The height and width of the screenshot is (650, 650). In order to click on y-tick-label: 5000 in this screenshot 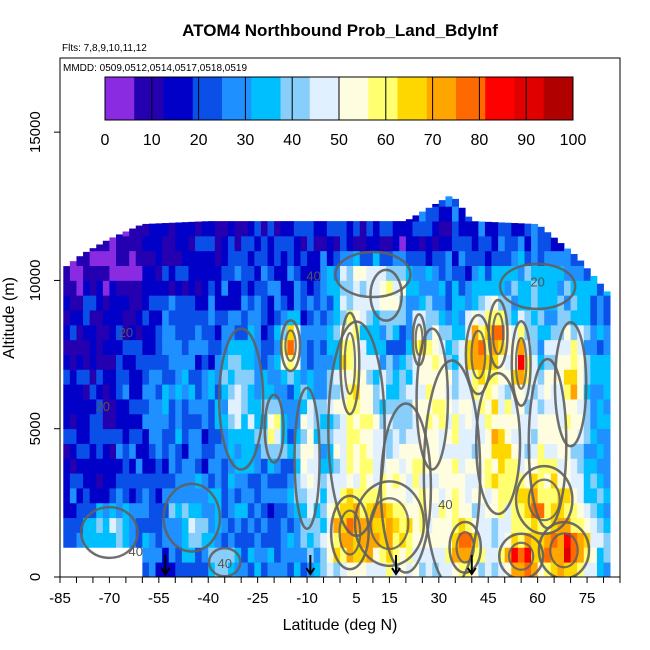, I will do `click(35, 428)`.